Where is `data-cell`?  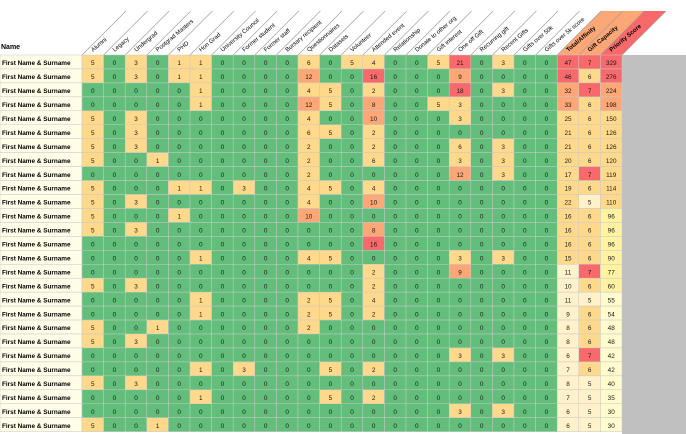 data-cell is located at coordinates (611, 424).